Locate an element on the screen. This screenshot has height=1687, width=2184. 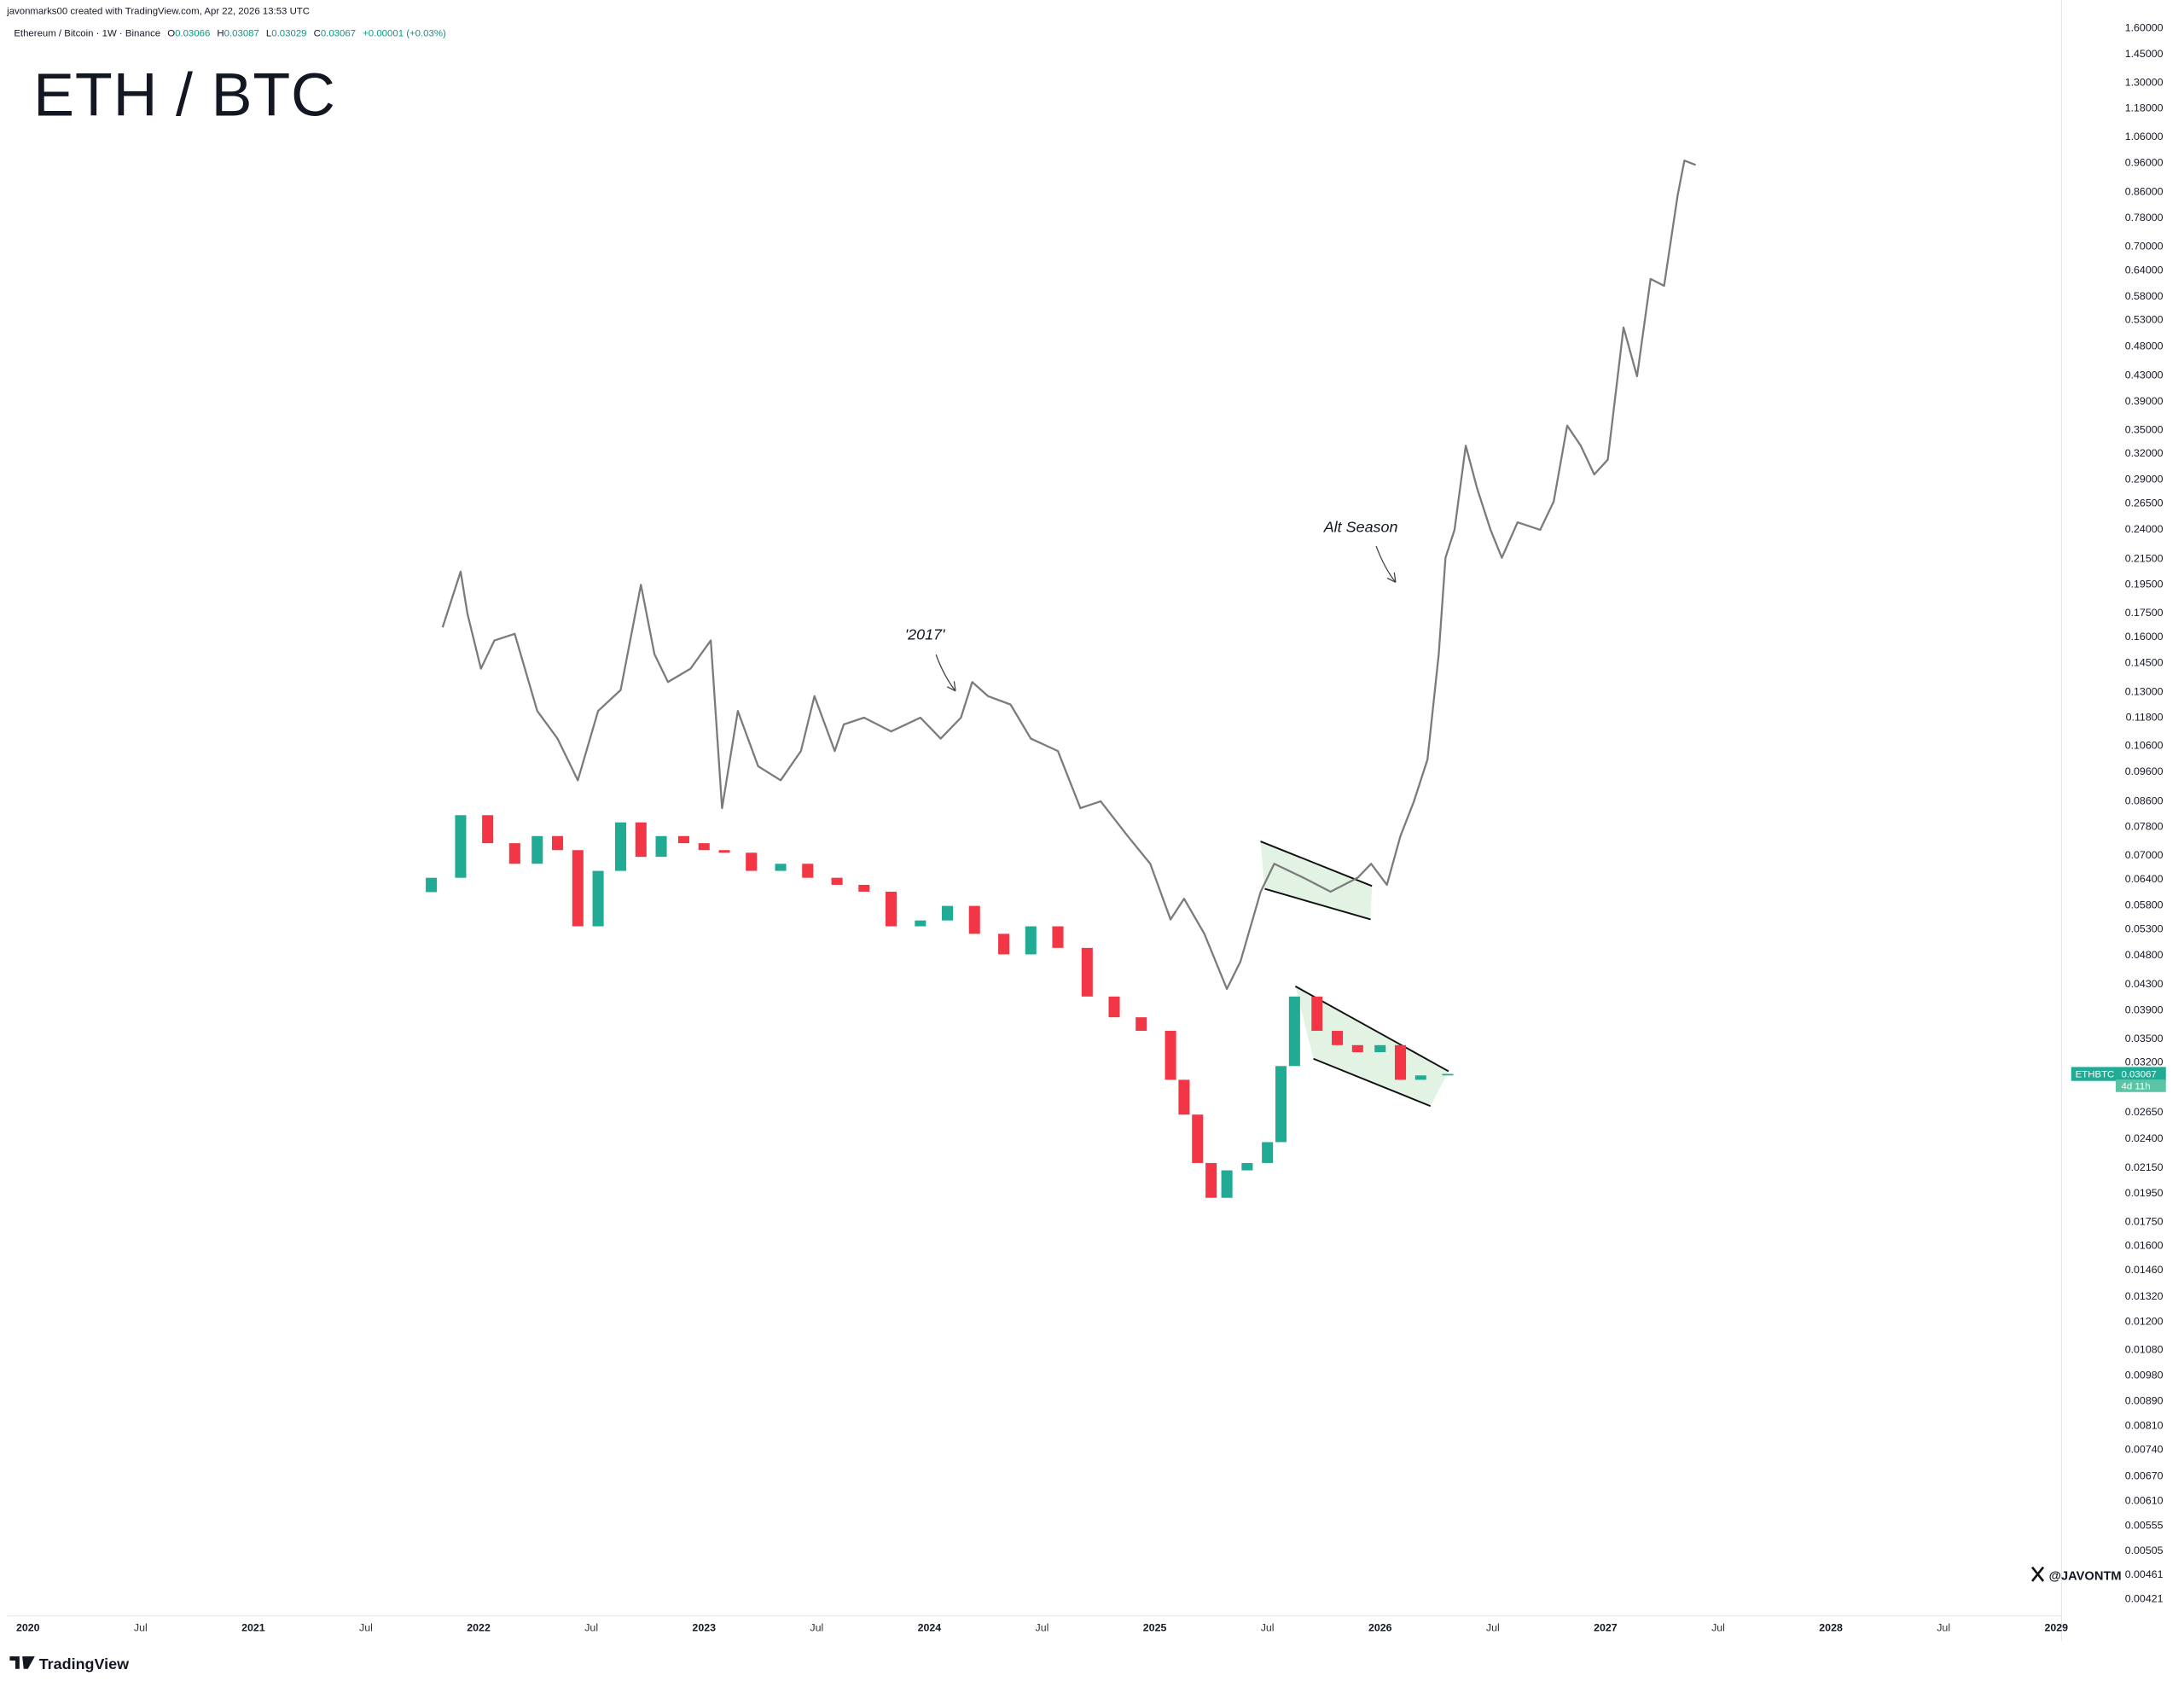
y-tick-label: 0.19500 is located at coordinates (2145, 584).